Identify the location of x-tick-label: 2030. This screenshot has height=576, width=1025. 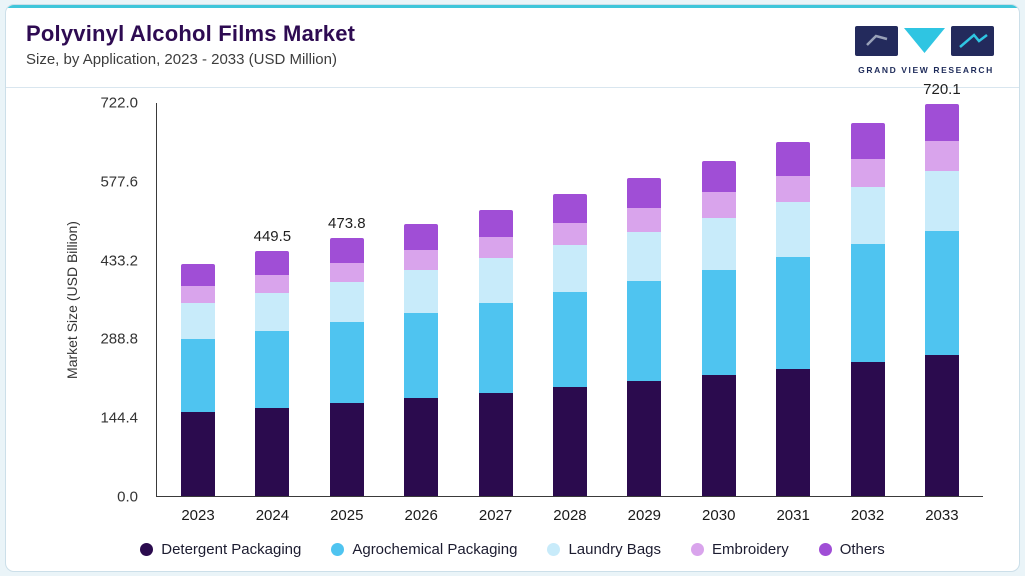
(719, 515).